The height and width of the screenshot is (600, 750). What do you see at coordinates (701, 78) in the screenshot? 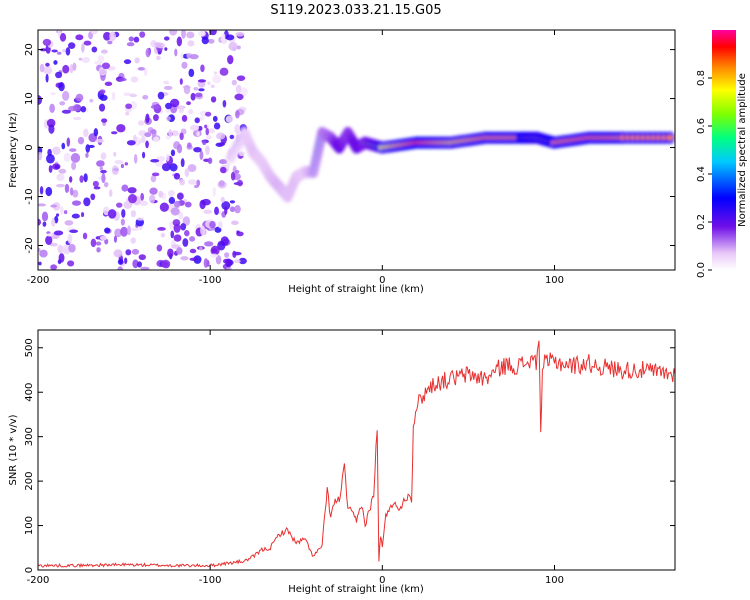
I see `colorbar-tick-label: 0.8` at bounding box center [701, 78].